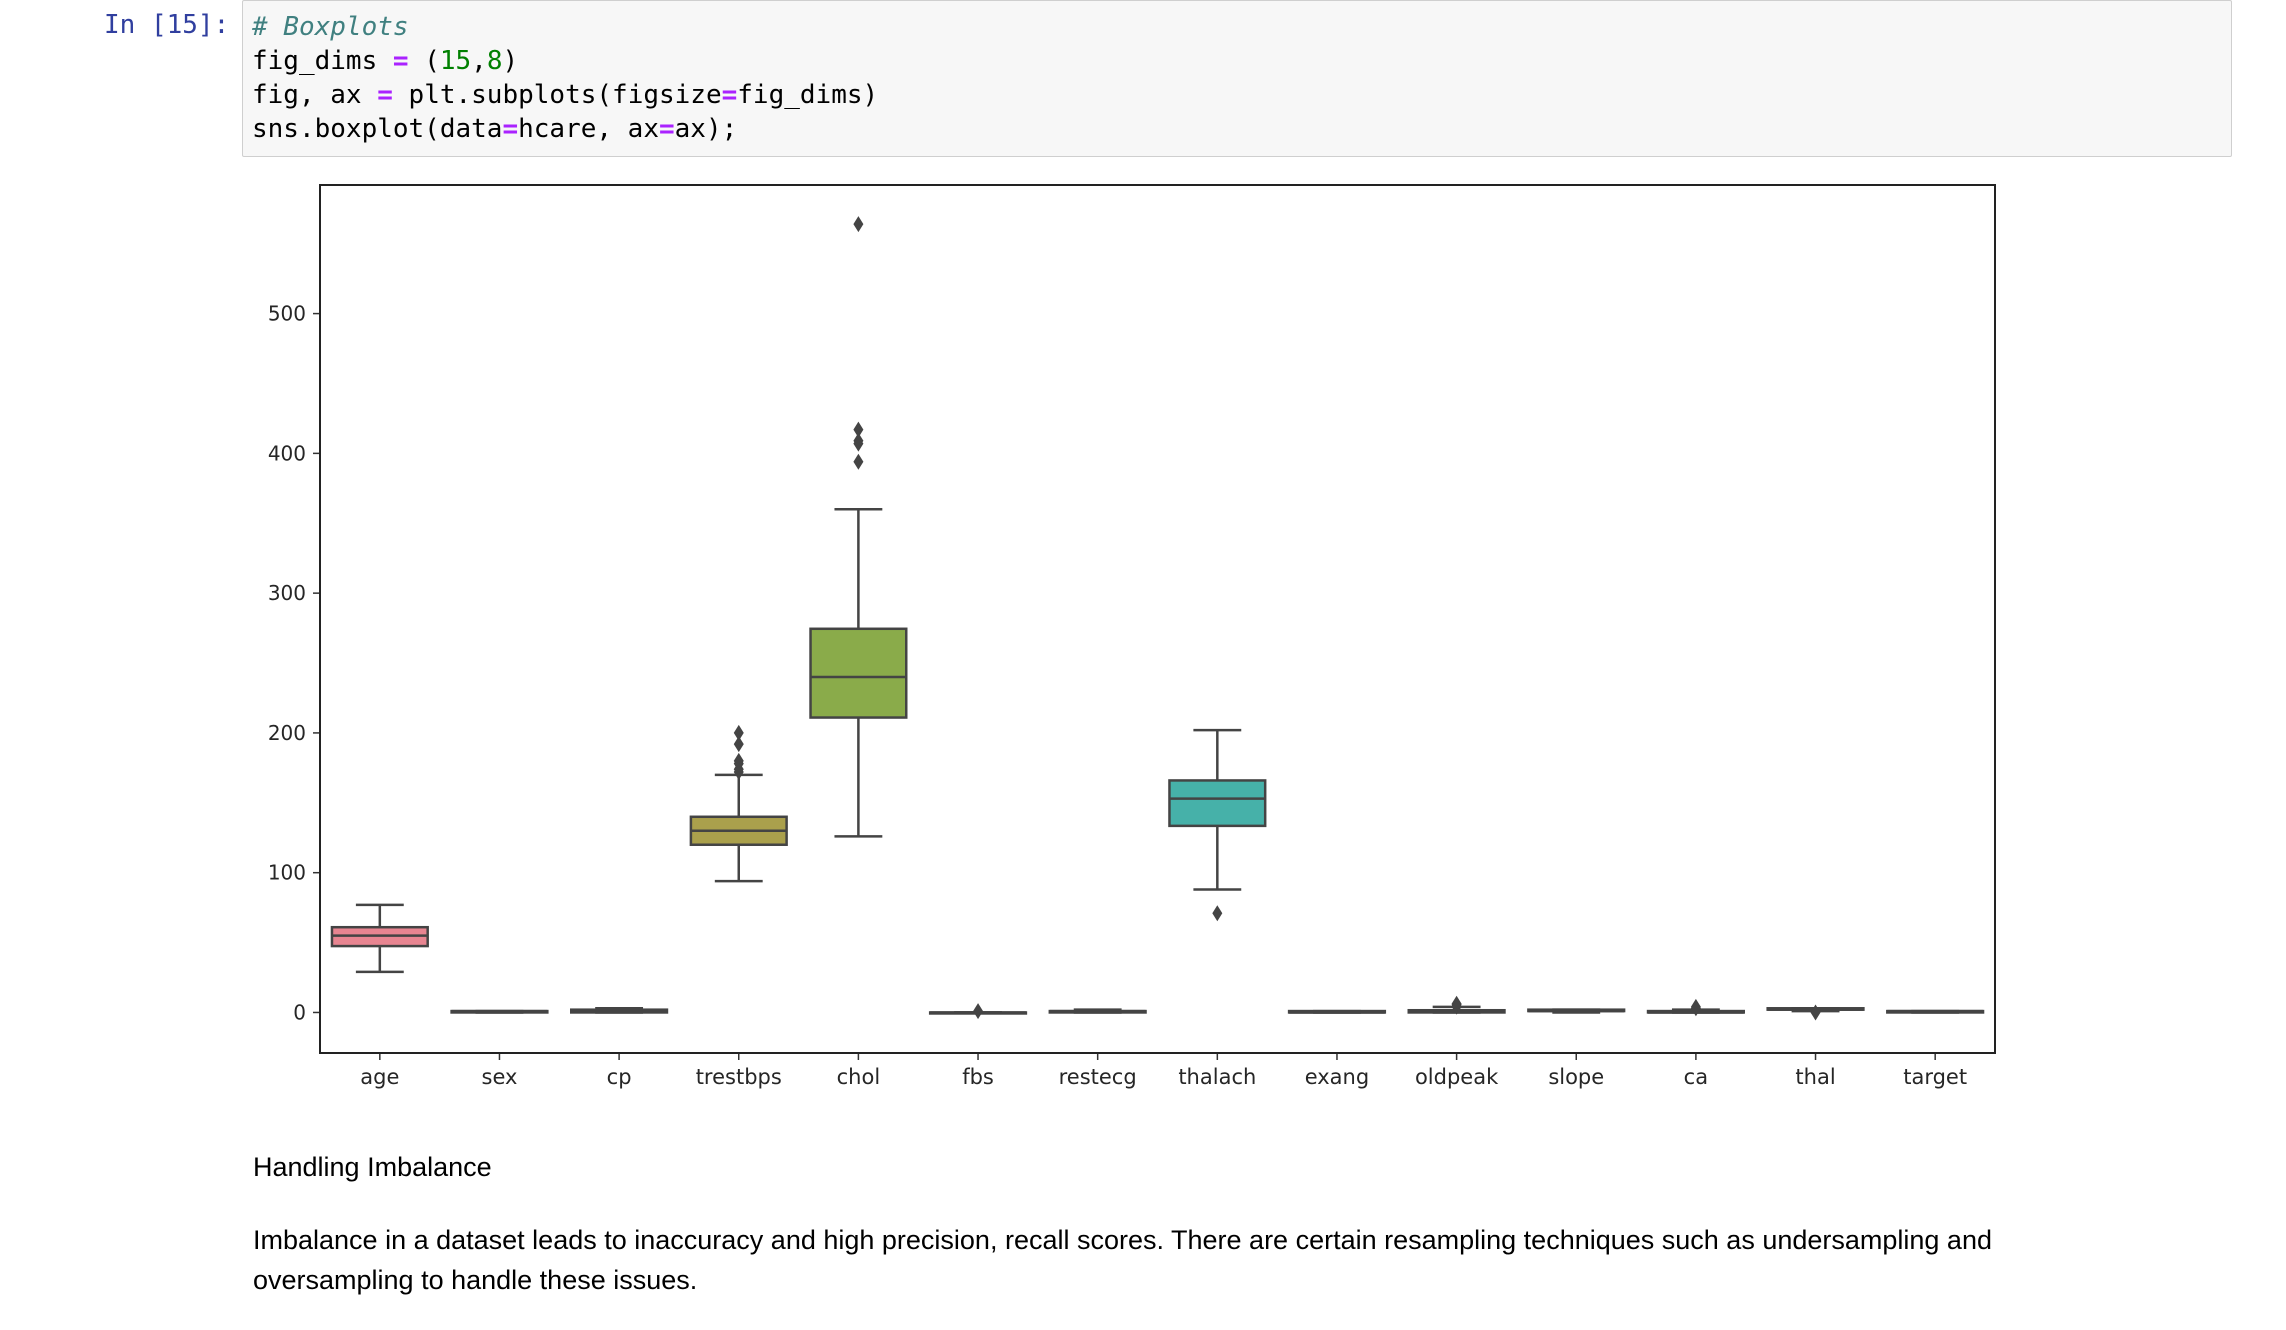 The width and height of the screenshot is (2286, 1330). I want to click on code-line: fig, ax = plt.subplots(figsize=fig_dims), so click(565, 95).